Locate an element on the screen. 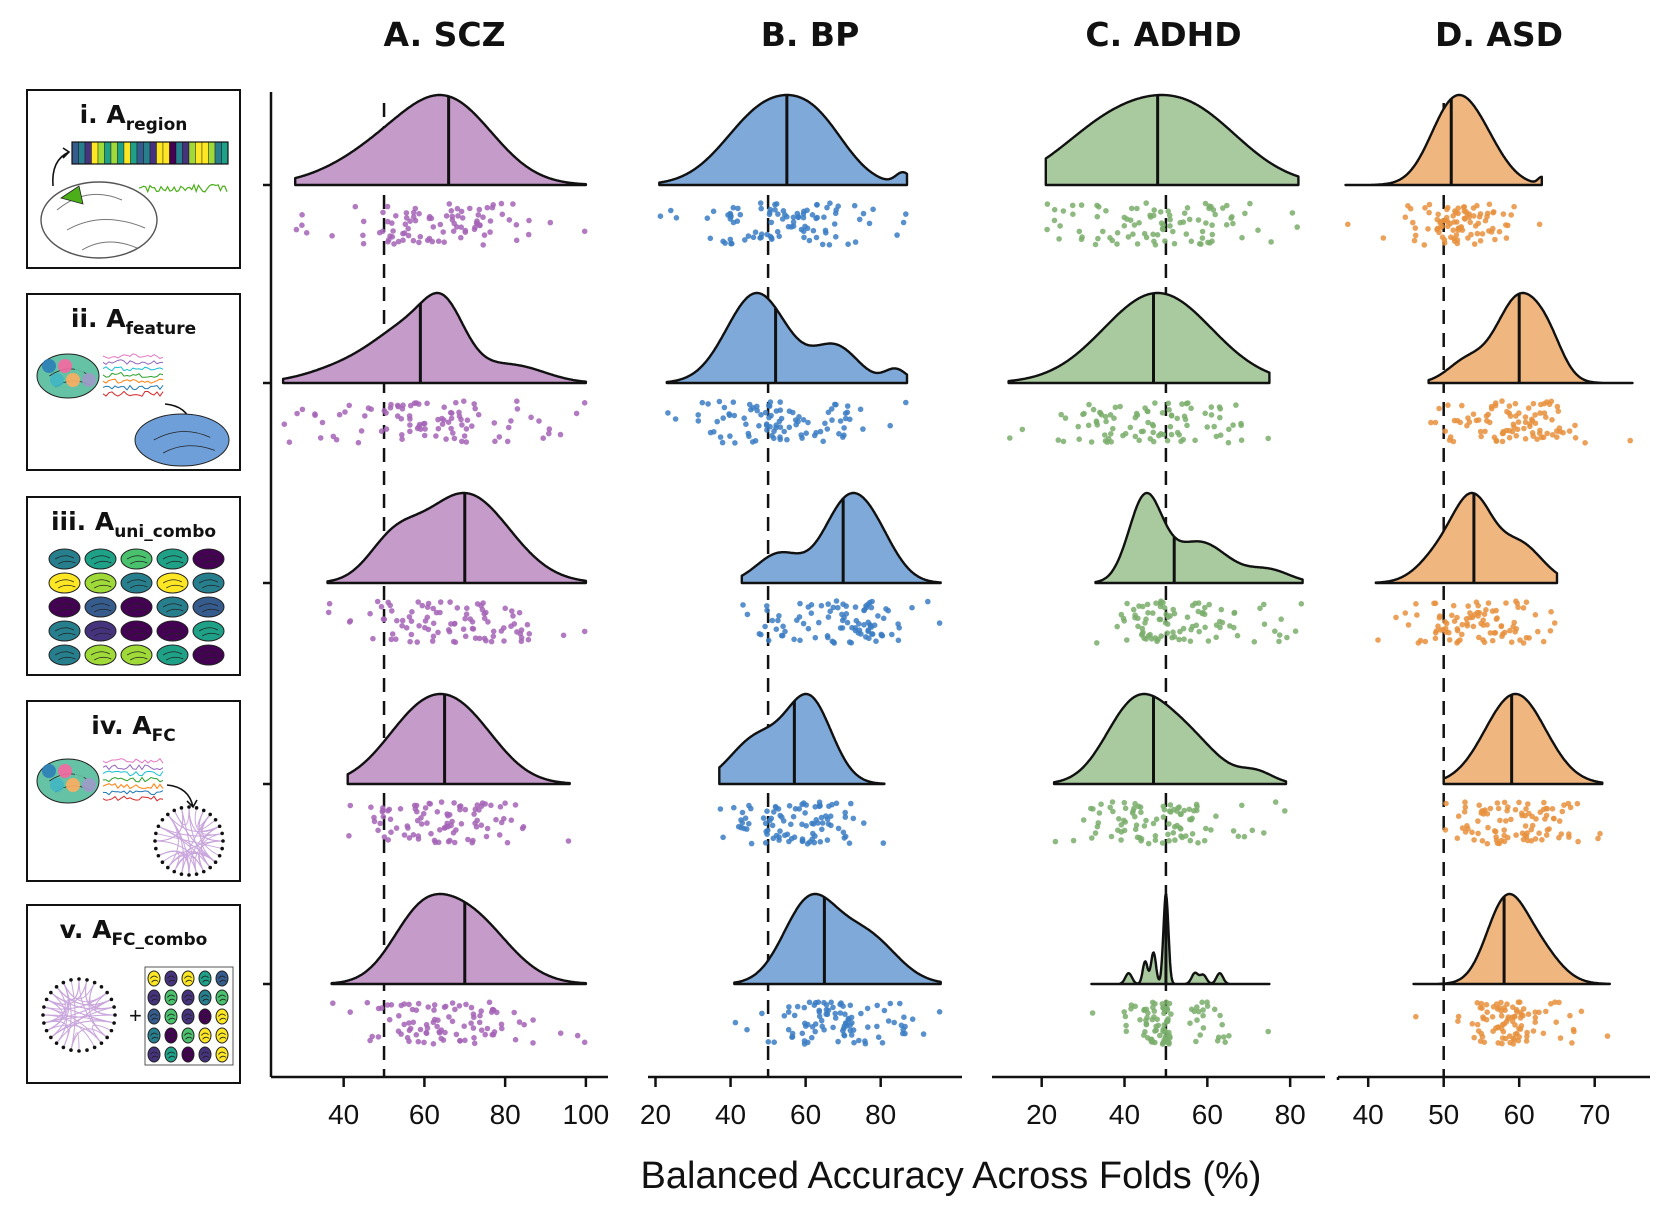 This screenshot has width=1676, height=1210. parcel is located at coordinates (49, 771).